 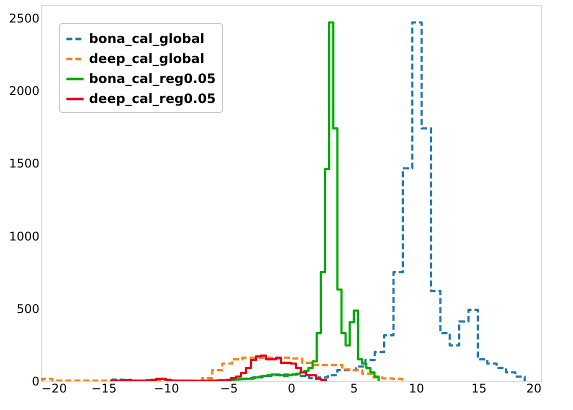 I want to click on y-tick-label: 1000, so click(x=24, y=236).